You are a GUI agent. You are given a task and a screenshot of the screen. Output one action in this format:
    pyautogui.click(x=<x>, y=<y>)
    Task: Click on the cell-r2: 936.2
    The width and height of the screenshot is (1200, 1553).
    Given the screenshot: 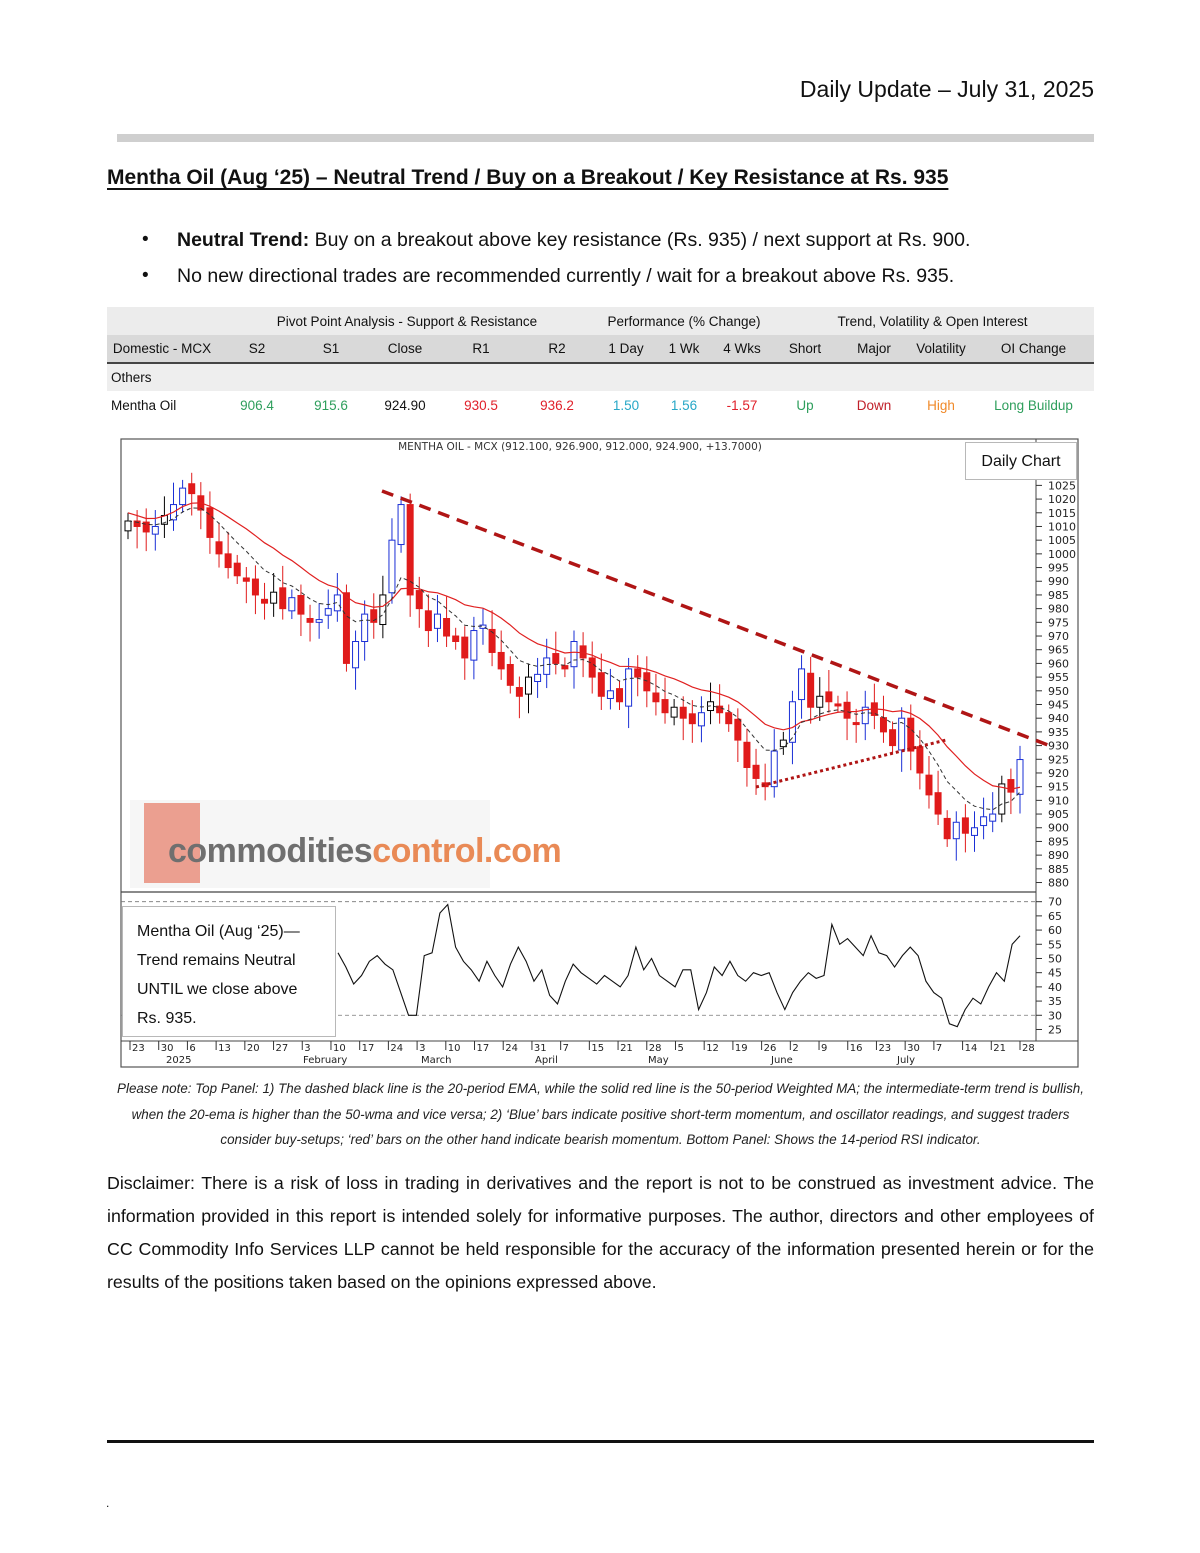 What is the action you would take?
    pyautogui.click(x=557, y=405)
    